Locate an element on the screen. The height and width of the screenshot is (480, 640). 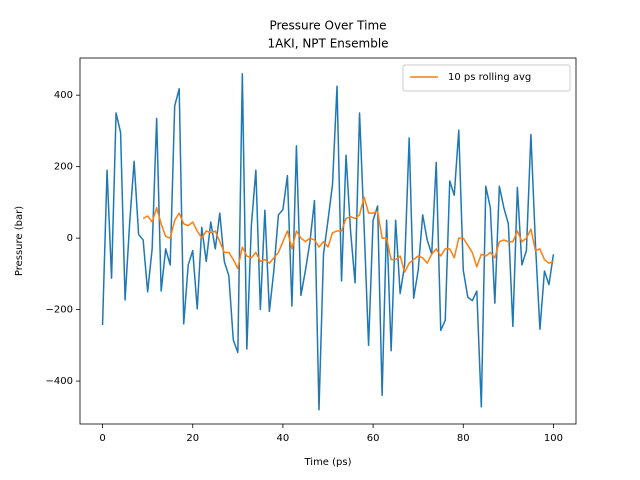
y-tick-label: 200 is located at coordinates (63, 167).